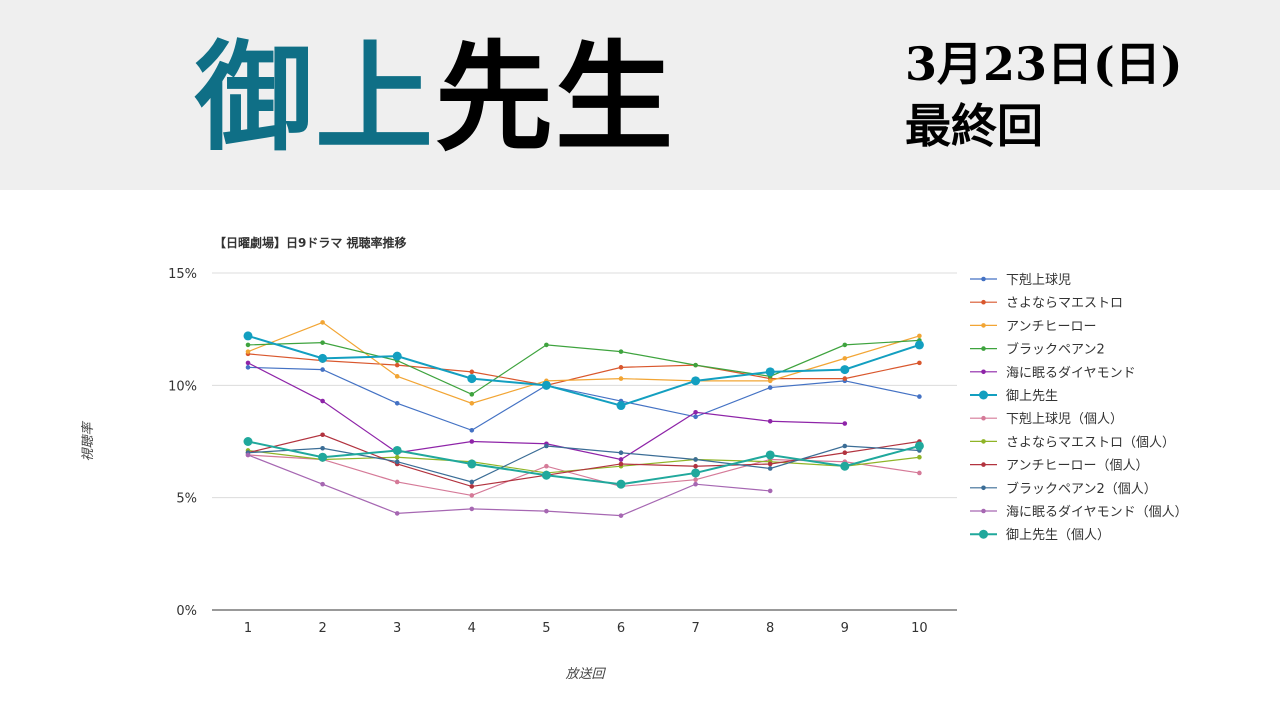  What do you see at coordinates (695, 628) in the screenshot?
I see `x-tick-label: 7` at bounding box center [695, 628].